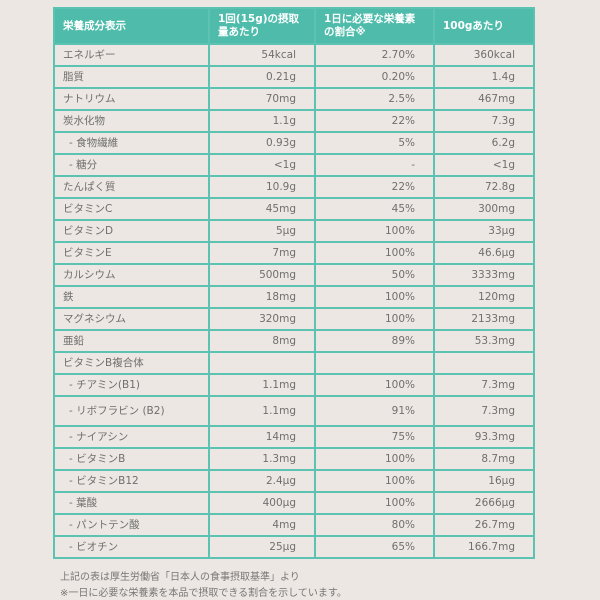 The width and height of the screenshot is (600, 600). I want to click on table-row: ナトリウム 70mg 2.5% 467mg, so click(294, 99).